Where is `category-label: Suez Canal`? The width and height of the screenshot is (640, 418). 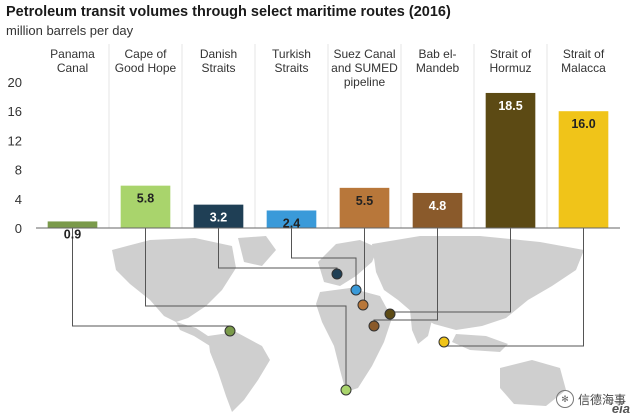 category-label: Suez Canal is located at coordinates (364, 54).